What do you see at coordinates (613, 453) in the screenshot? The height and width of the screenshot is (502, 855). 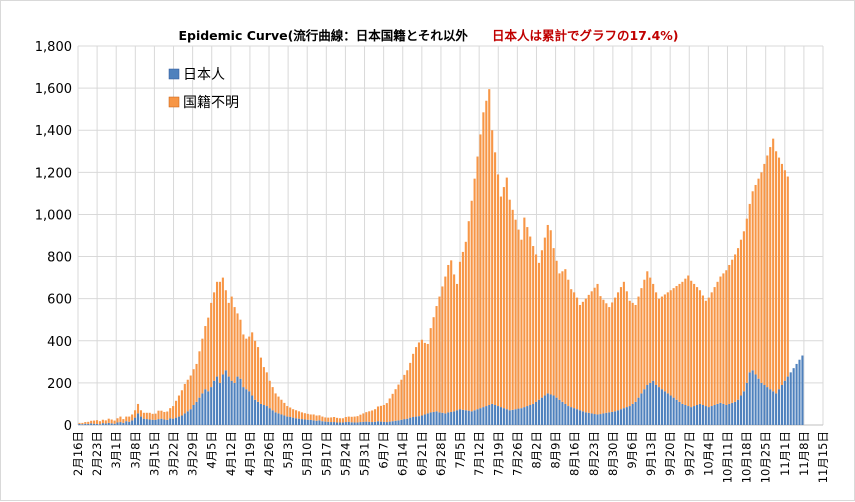 I see `x-tick-label: 8月30日` at bounding box center [613, 453].